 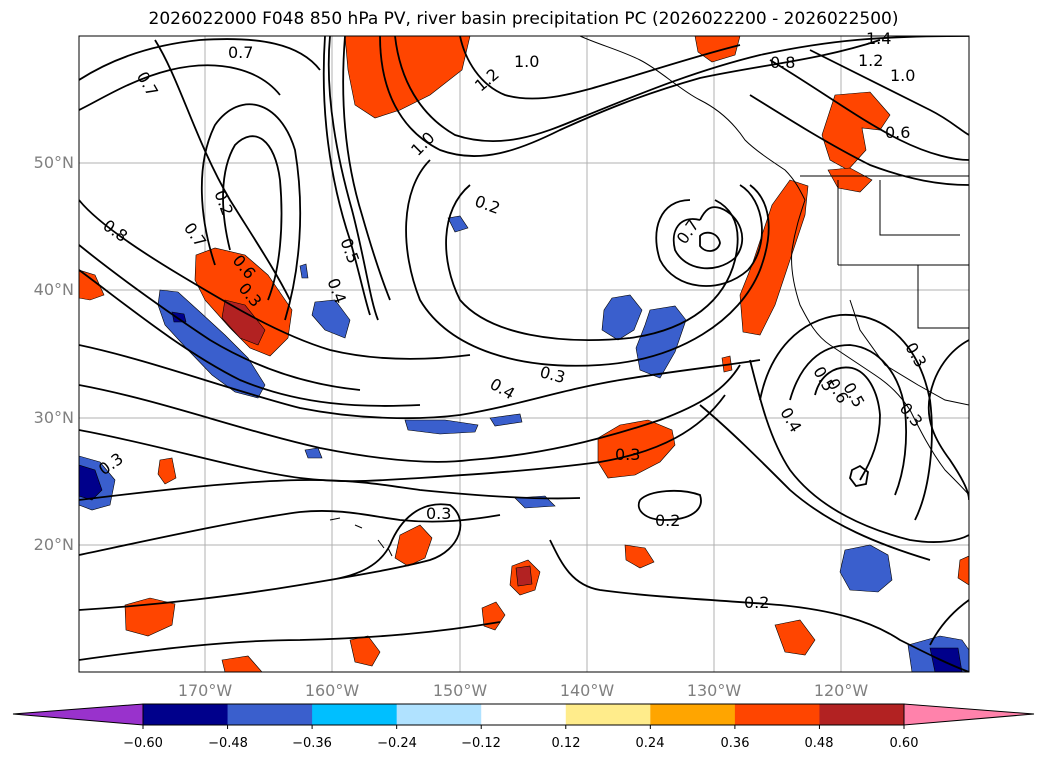 I want to click on lat-label: 50°N, so click(x=53, y=162).